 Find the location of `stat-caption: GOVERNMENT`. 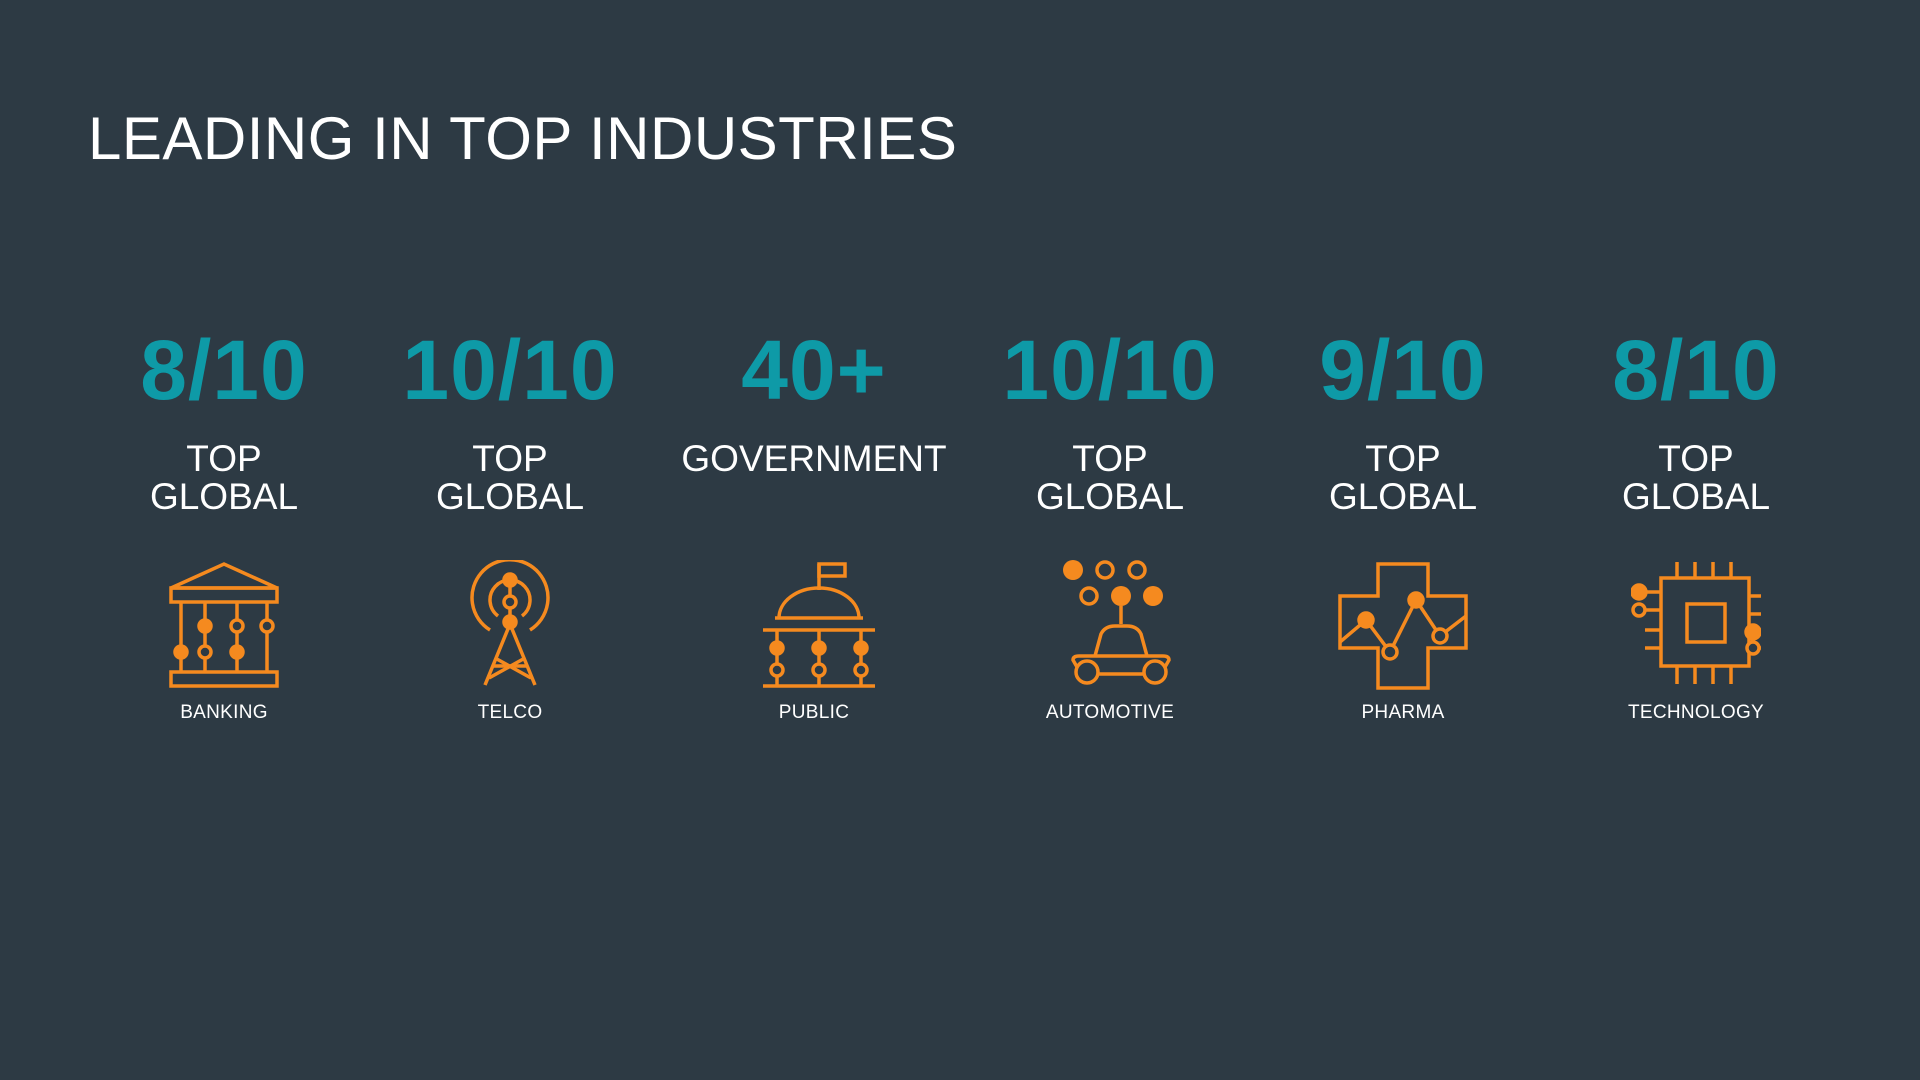

stat-caption: GOVERNMENT is located at coordinates (814, 458).